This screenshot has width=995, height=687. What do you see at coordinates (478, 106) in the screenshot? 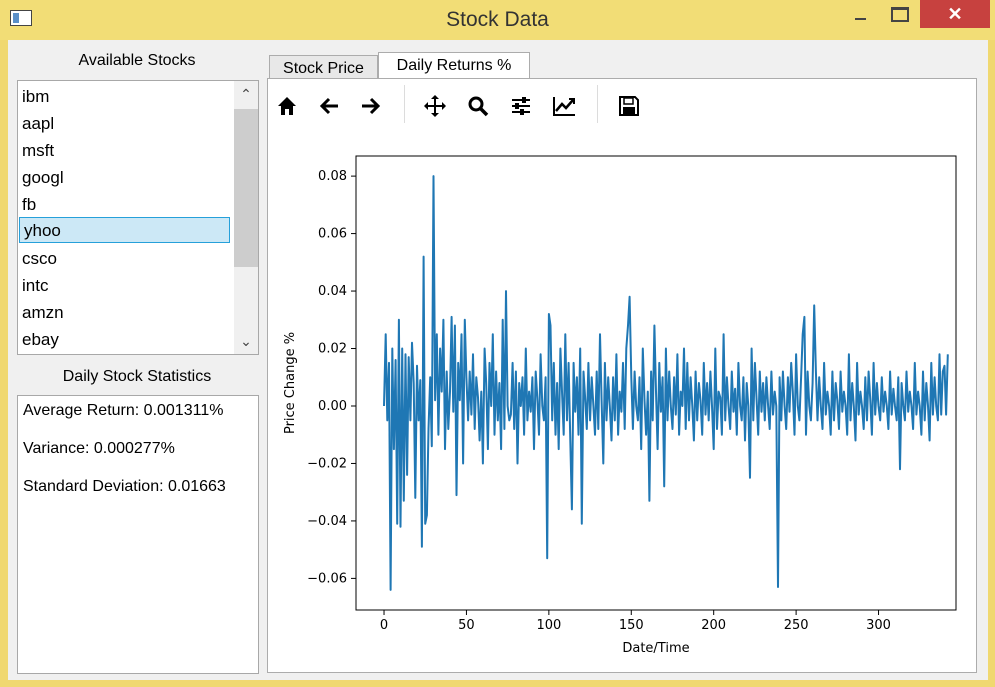
I see `zoom-icon` at bounding box center [478, 106].